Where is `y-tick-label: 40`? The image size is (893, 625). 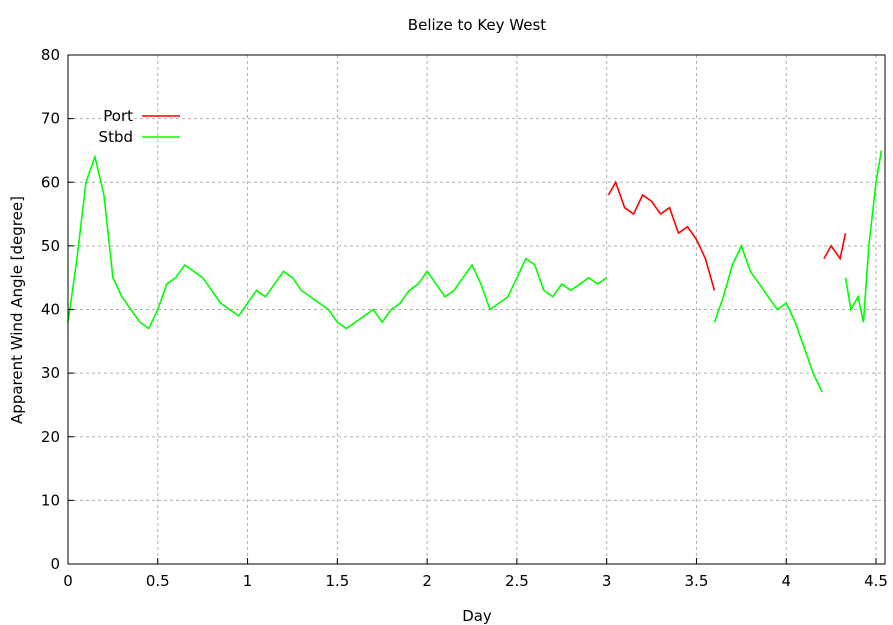
y-tick-label: 40 is located at coordinates (50, 310).